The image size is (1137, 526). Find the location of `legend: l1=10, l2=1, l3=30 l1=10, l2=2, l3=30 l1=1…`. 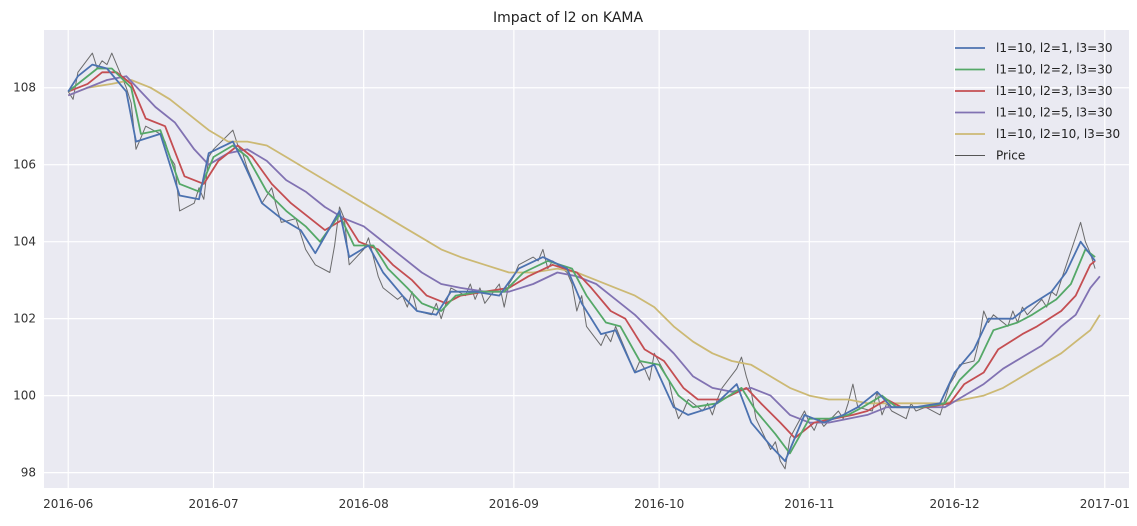

legend: l1=10, l2=1, l3=30 l1=10, l2=2, l3=30 l1=1… is located at coordinates (1037, 102).